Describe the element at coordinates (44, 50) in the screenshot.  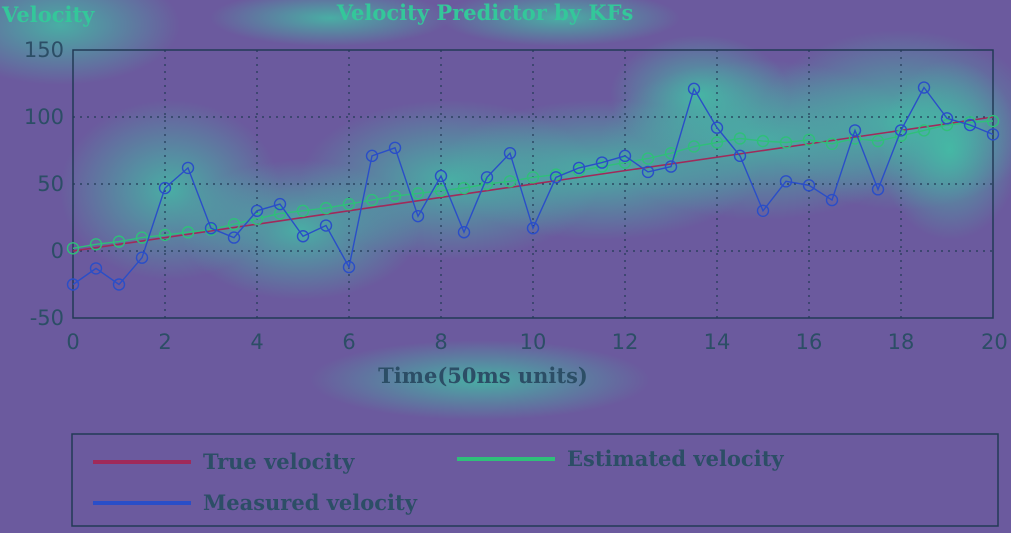
I see `y-tick-label: 150` at that location.